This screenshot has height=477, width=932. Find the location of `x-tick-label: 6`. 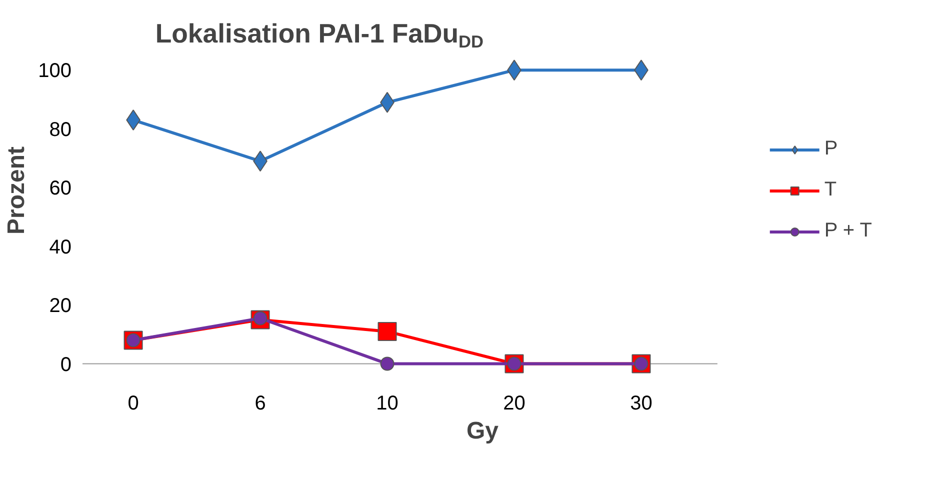

x-tick-label: 6 is located at coordinates (260, 403).